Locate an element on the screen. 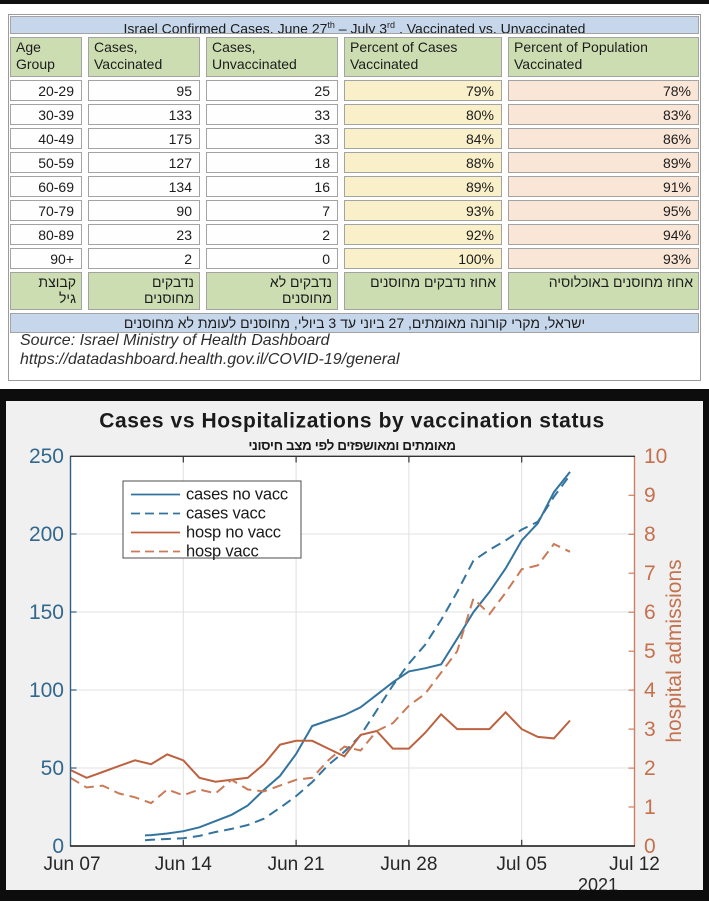 The width and height of the screenshot is (709, 904). svg-text: hosp vacc is located at coordinates (222, 552).